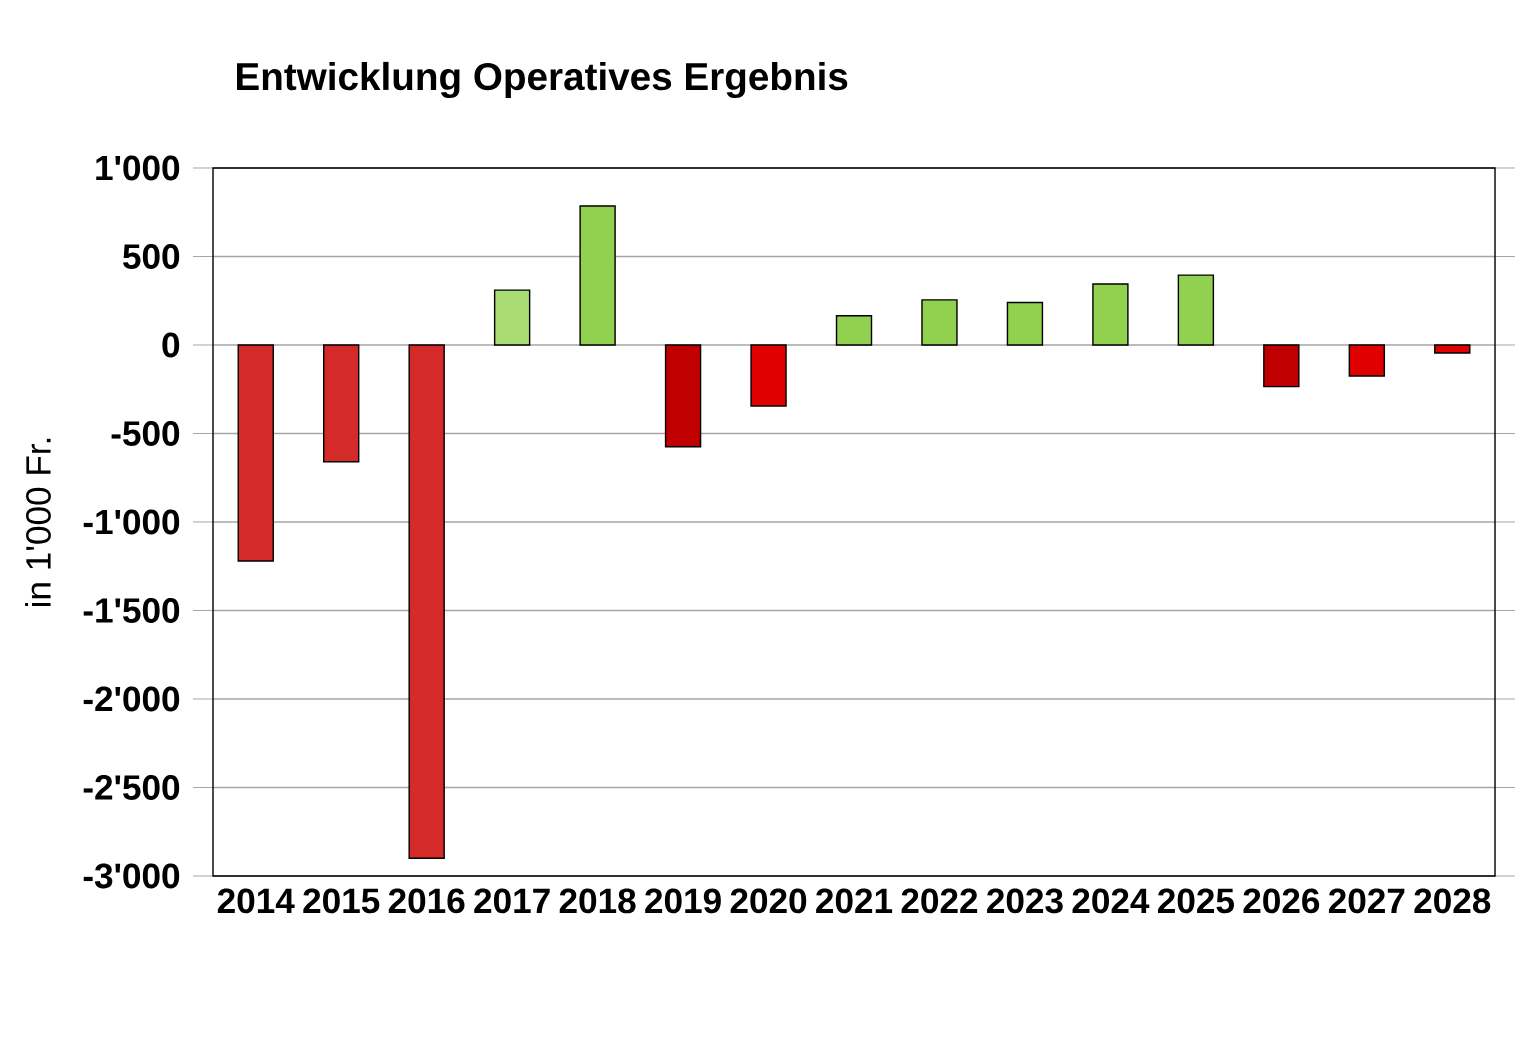 The width and height of the screenshot is (1533, 1040). What do you see at coordinates (597, 901) in the screenshot?
I see `x-tick-label: 2018` at bounding box center [597, 901].